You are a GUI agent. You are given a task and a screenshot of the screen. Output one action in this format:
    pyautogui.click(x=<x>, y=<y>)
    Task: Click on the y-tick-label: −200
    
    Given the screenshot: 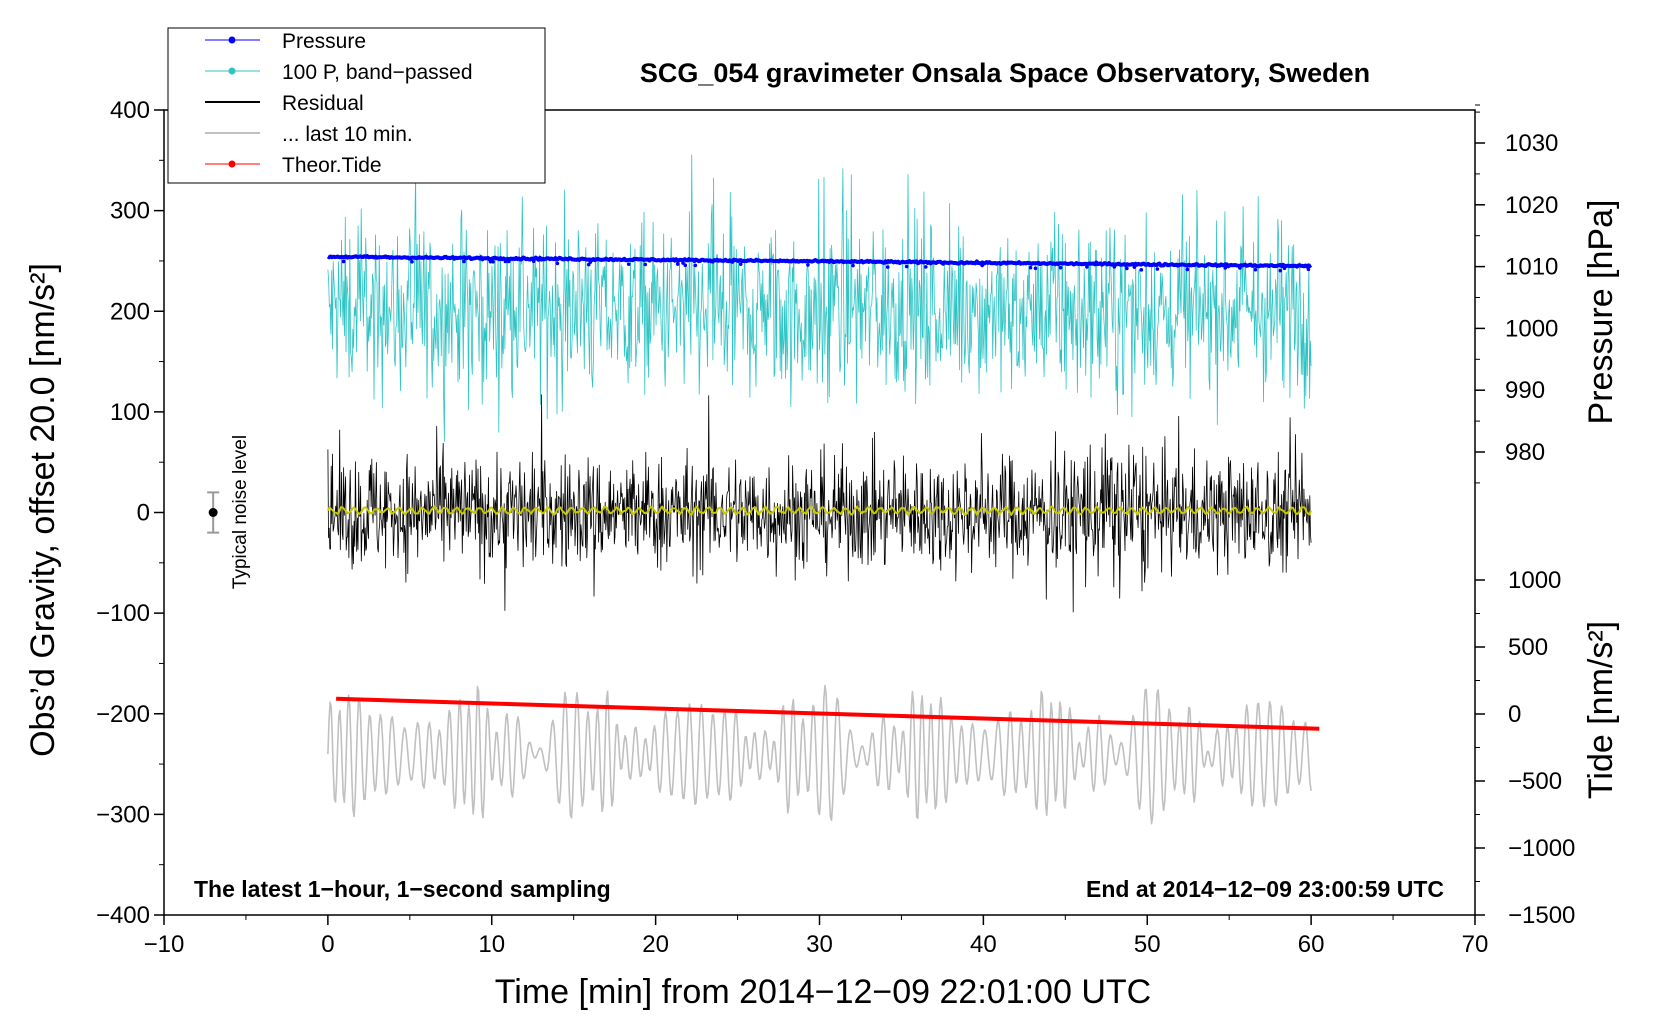 What is the action you would take?
    pyautogui.click(x=123, y=714)
    